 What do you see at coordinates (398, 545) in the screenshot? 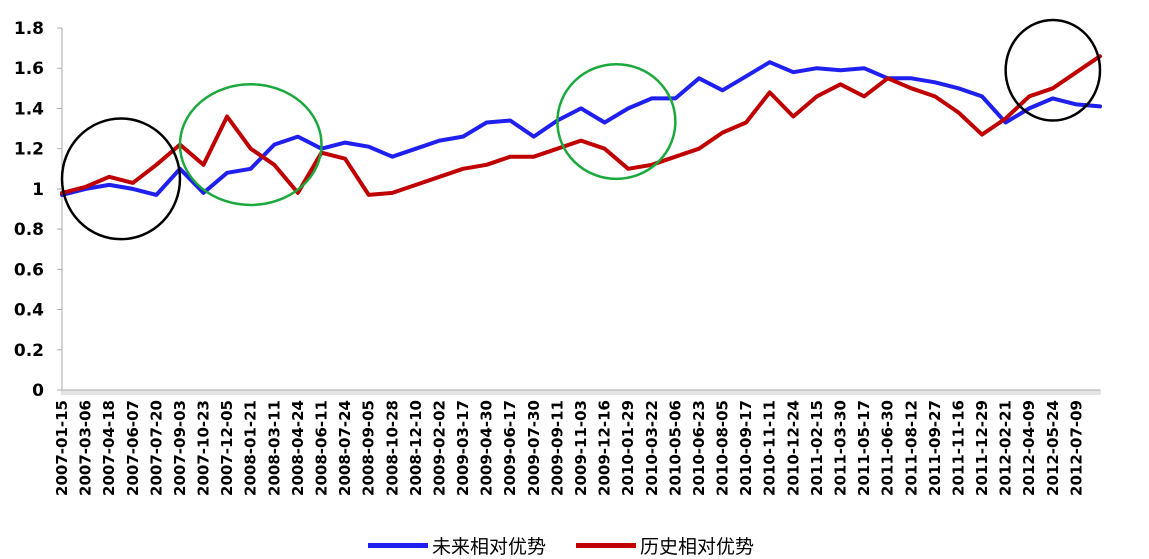
I see `legend-swatch-future` at bounding box center [398, 545].